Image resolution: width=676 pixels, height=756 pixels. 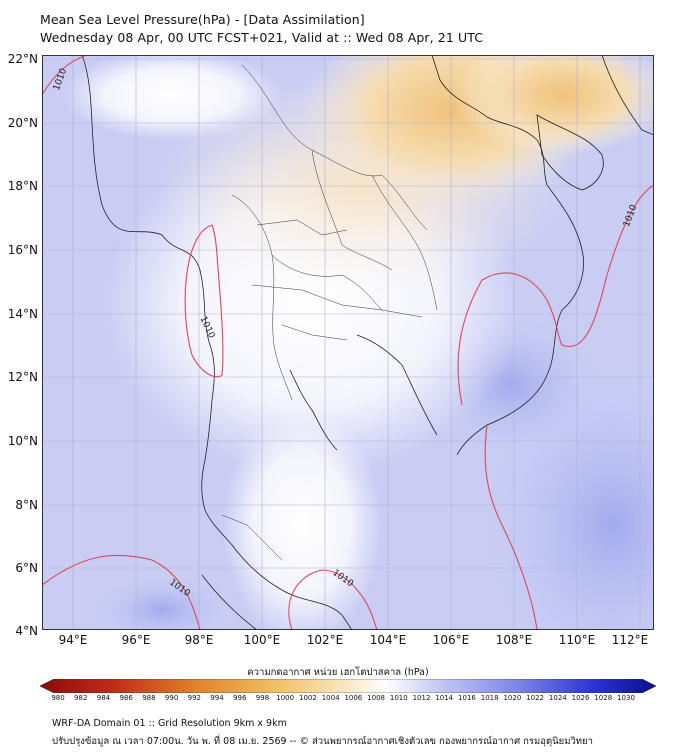 I want to click on colorbar-tick-label: 986, so click(x=126, y=698).